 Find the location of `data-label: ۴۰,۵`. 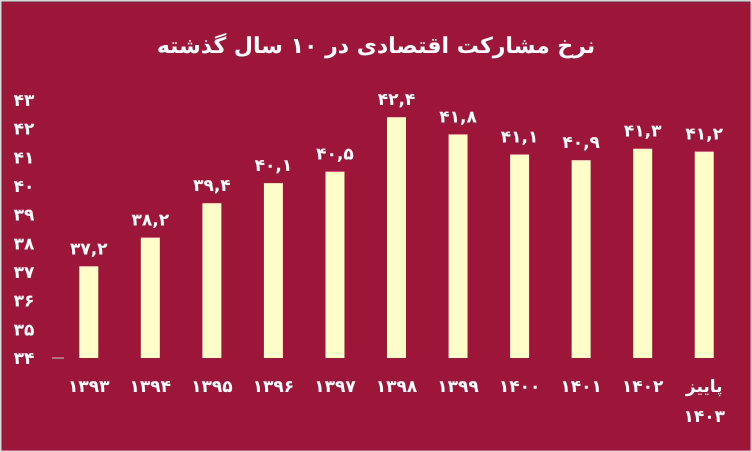

data-label: ۴۰,۵ is located at coordinates (335, 154).